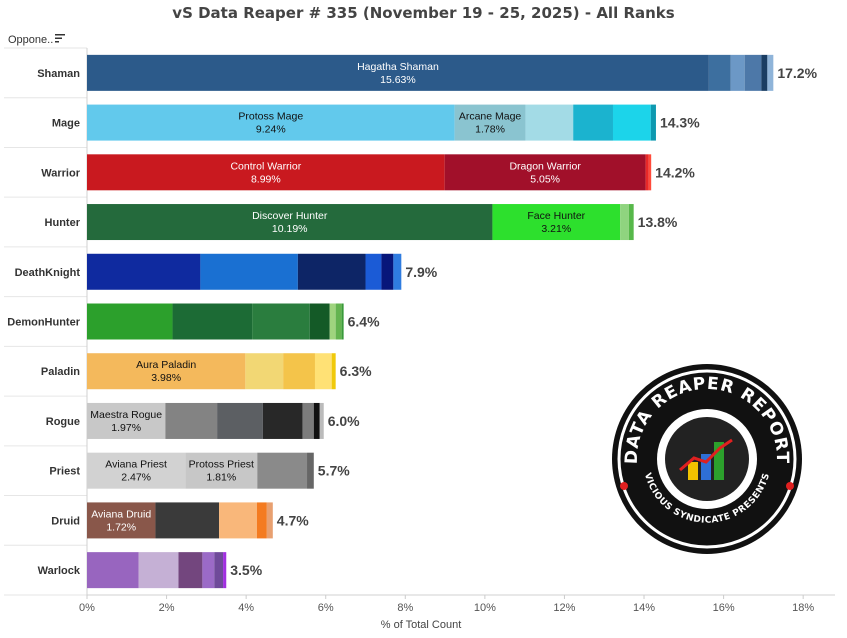 The height and width of the screenshot is (638, 847). I want to click on sort-icon, so click(60, 38).